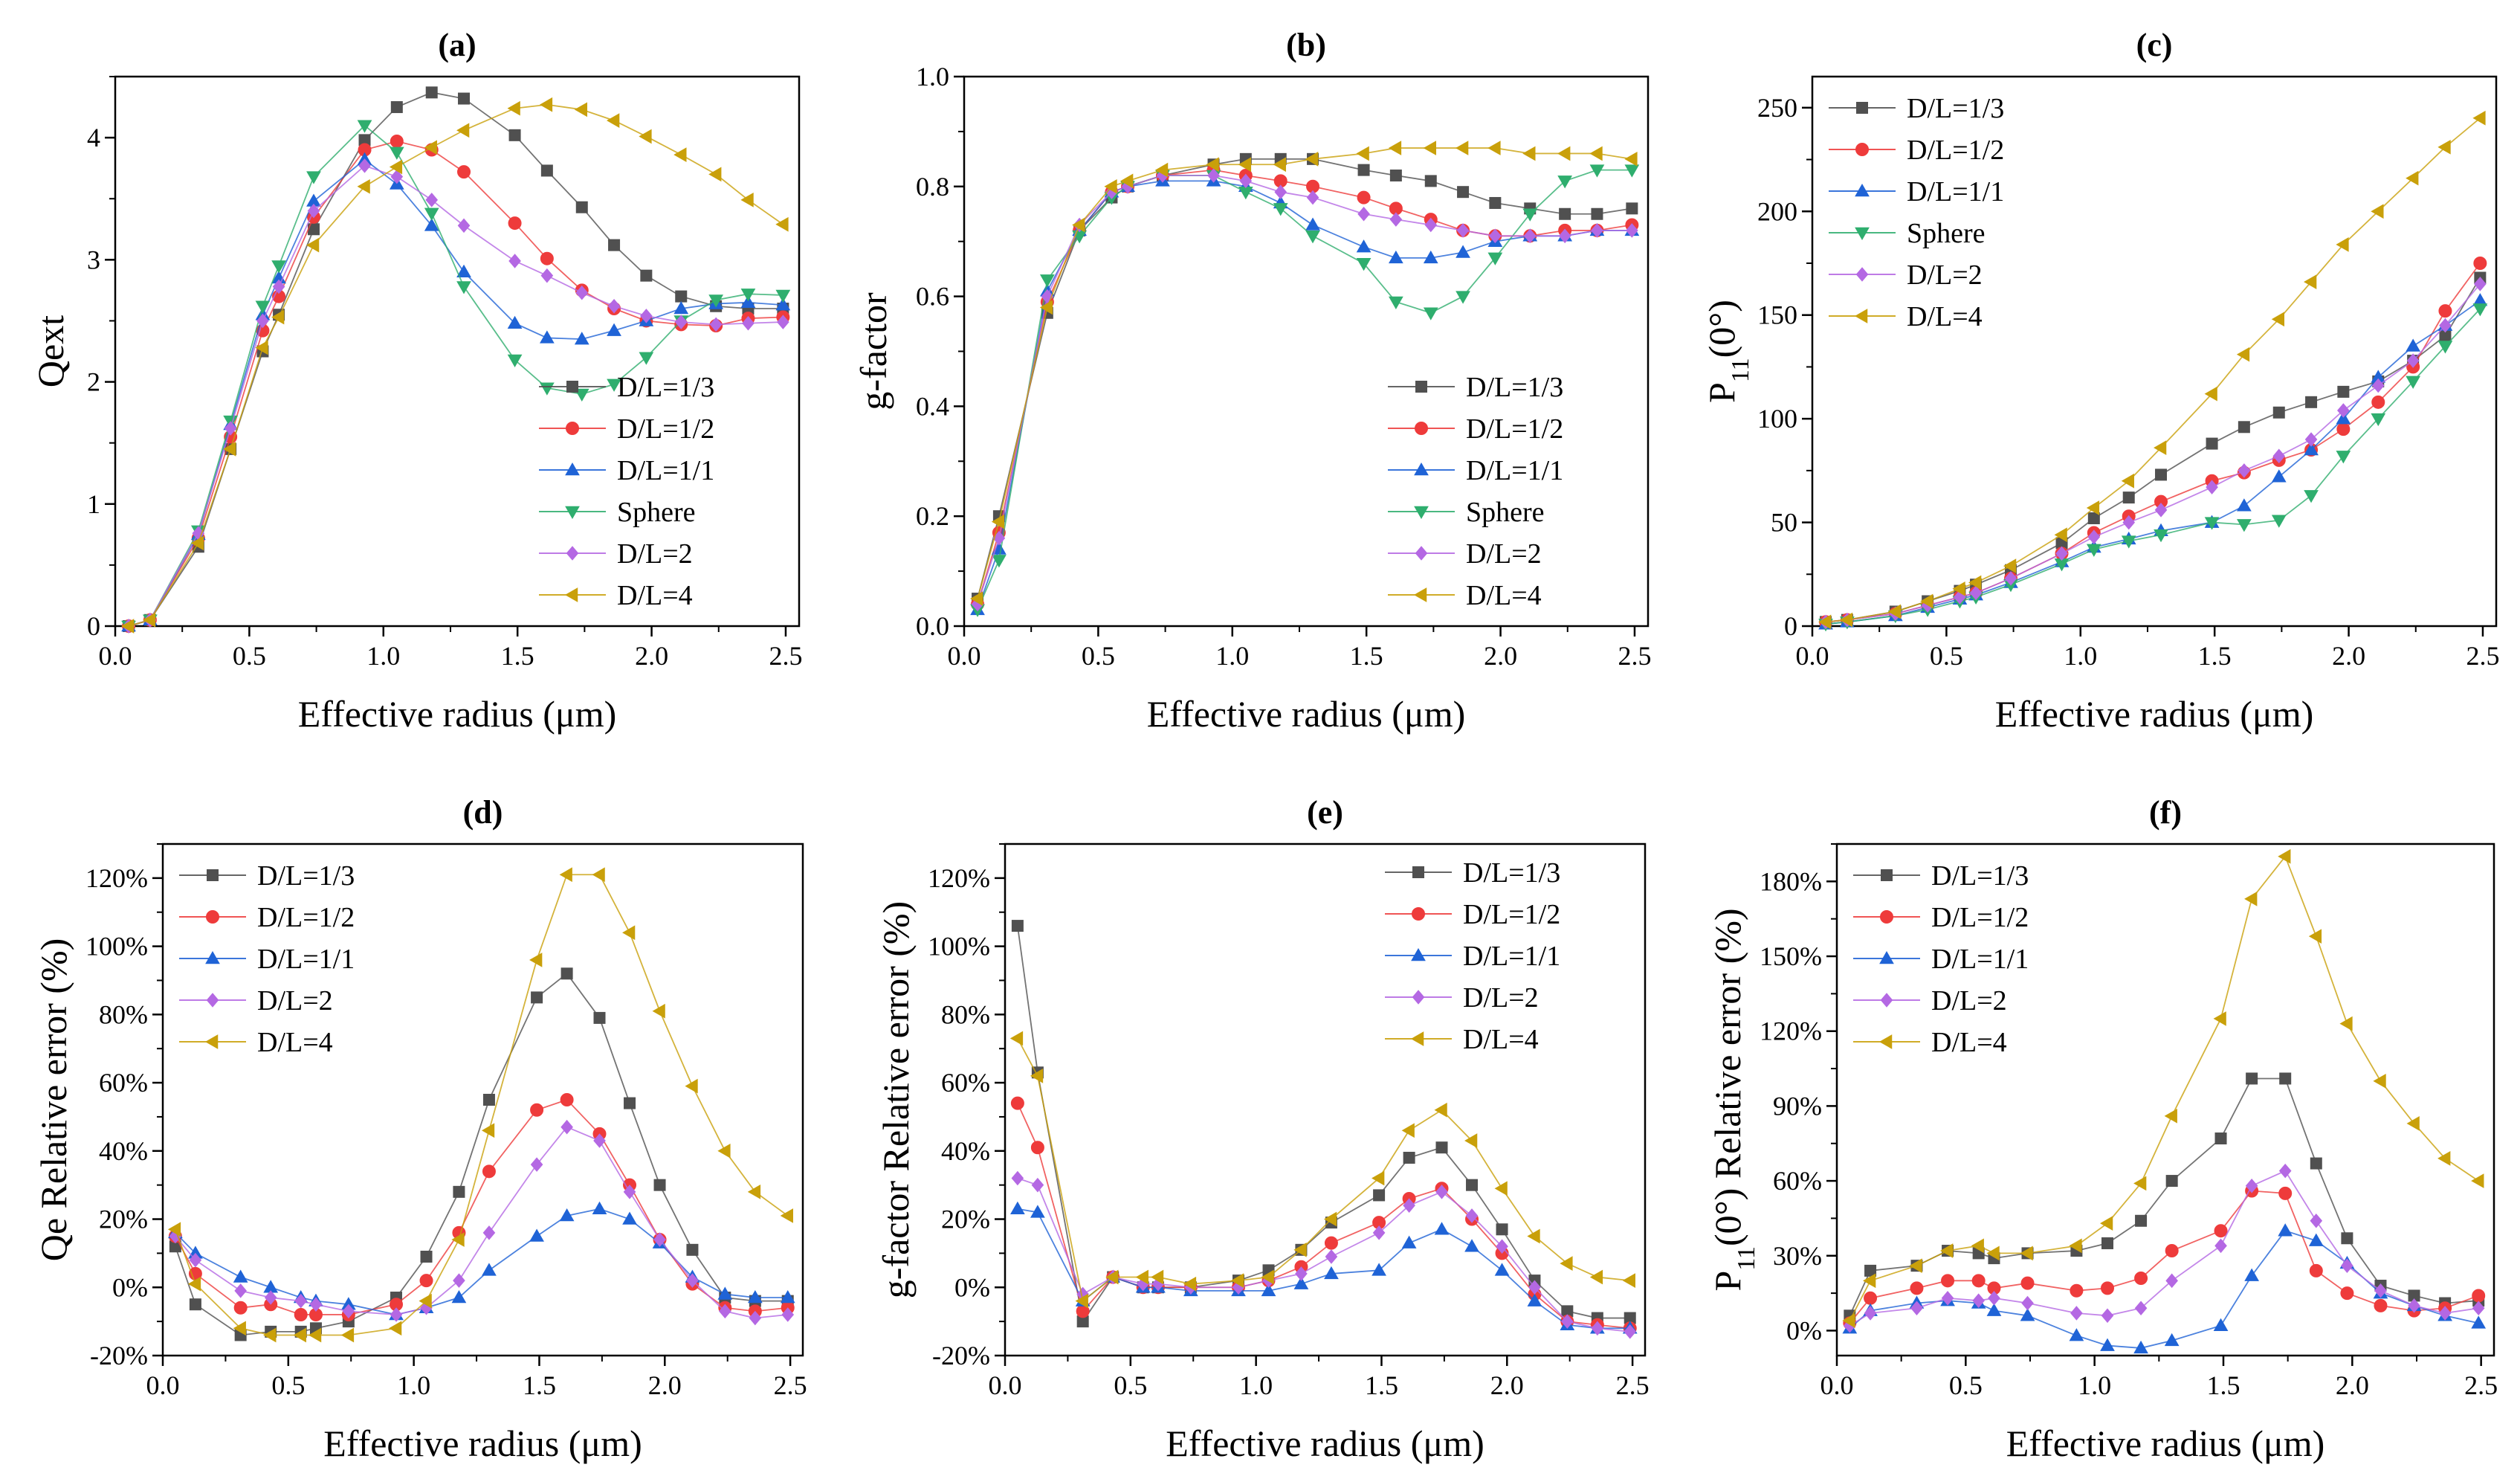  Describe the element at coordinates (119, 1355) in the screenshot. I see `y-tick-label: -20%` at that location.